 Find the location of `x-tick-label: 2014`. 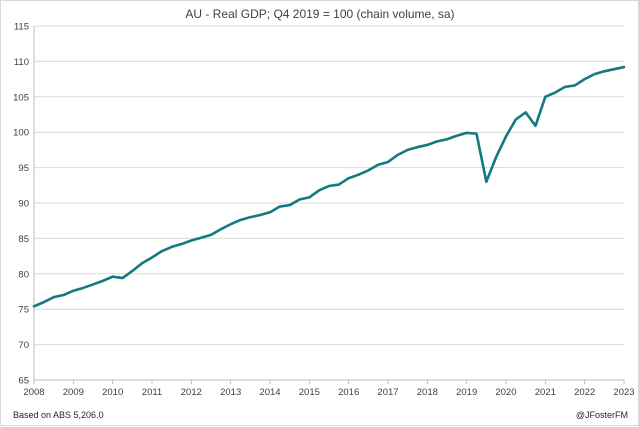

x-tick-label: 2014 is located at coordinates (269, 392).